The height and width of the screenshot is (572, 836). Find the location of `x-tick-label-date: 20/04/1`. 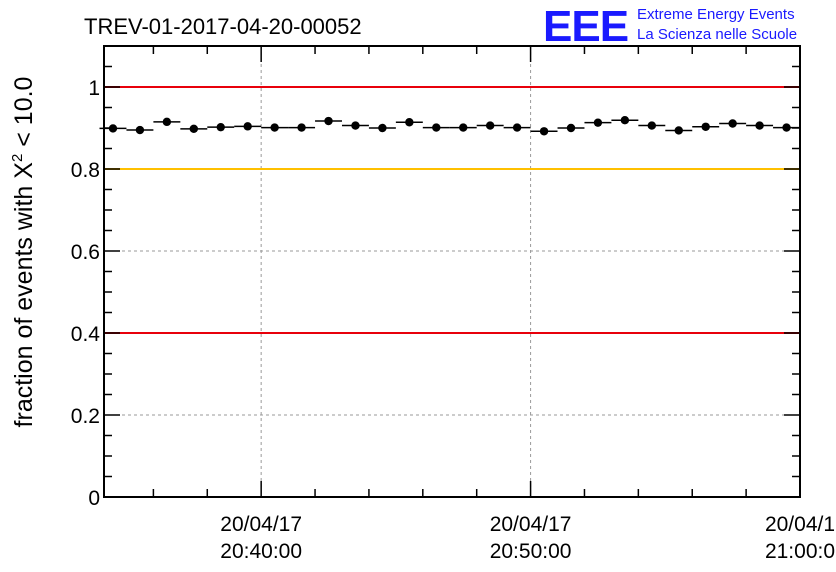

x-tick-label-date: 20/04/1 is located at coordinates (800, 524).